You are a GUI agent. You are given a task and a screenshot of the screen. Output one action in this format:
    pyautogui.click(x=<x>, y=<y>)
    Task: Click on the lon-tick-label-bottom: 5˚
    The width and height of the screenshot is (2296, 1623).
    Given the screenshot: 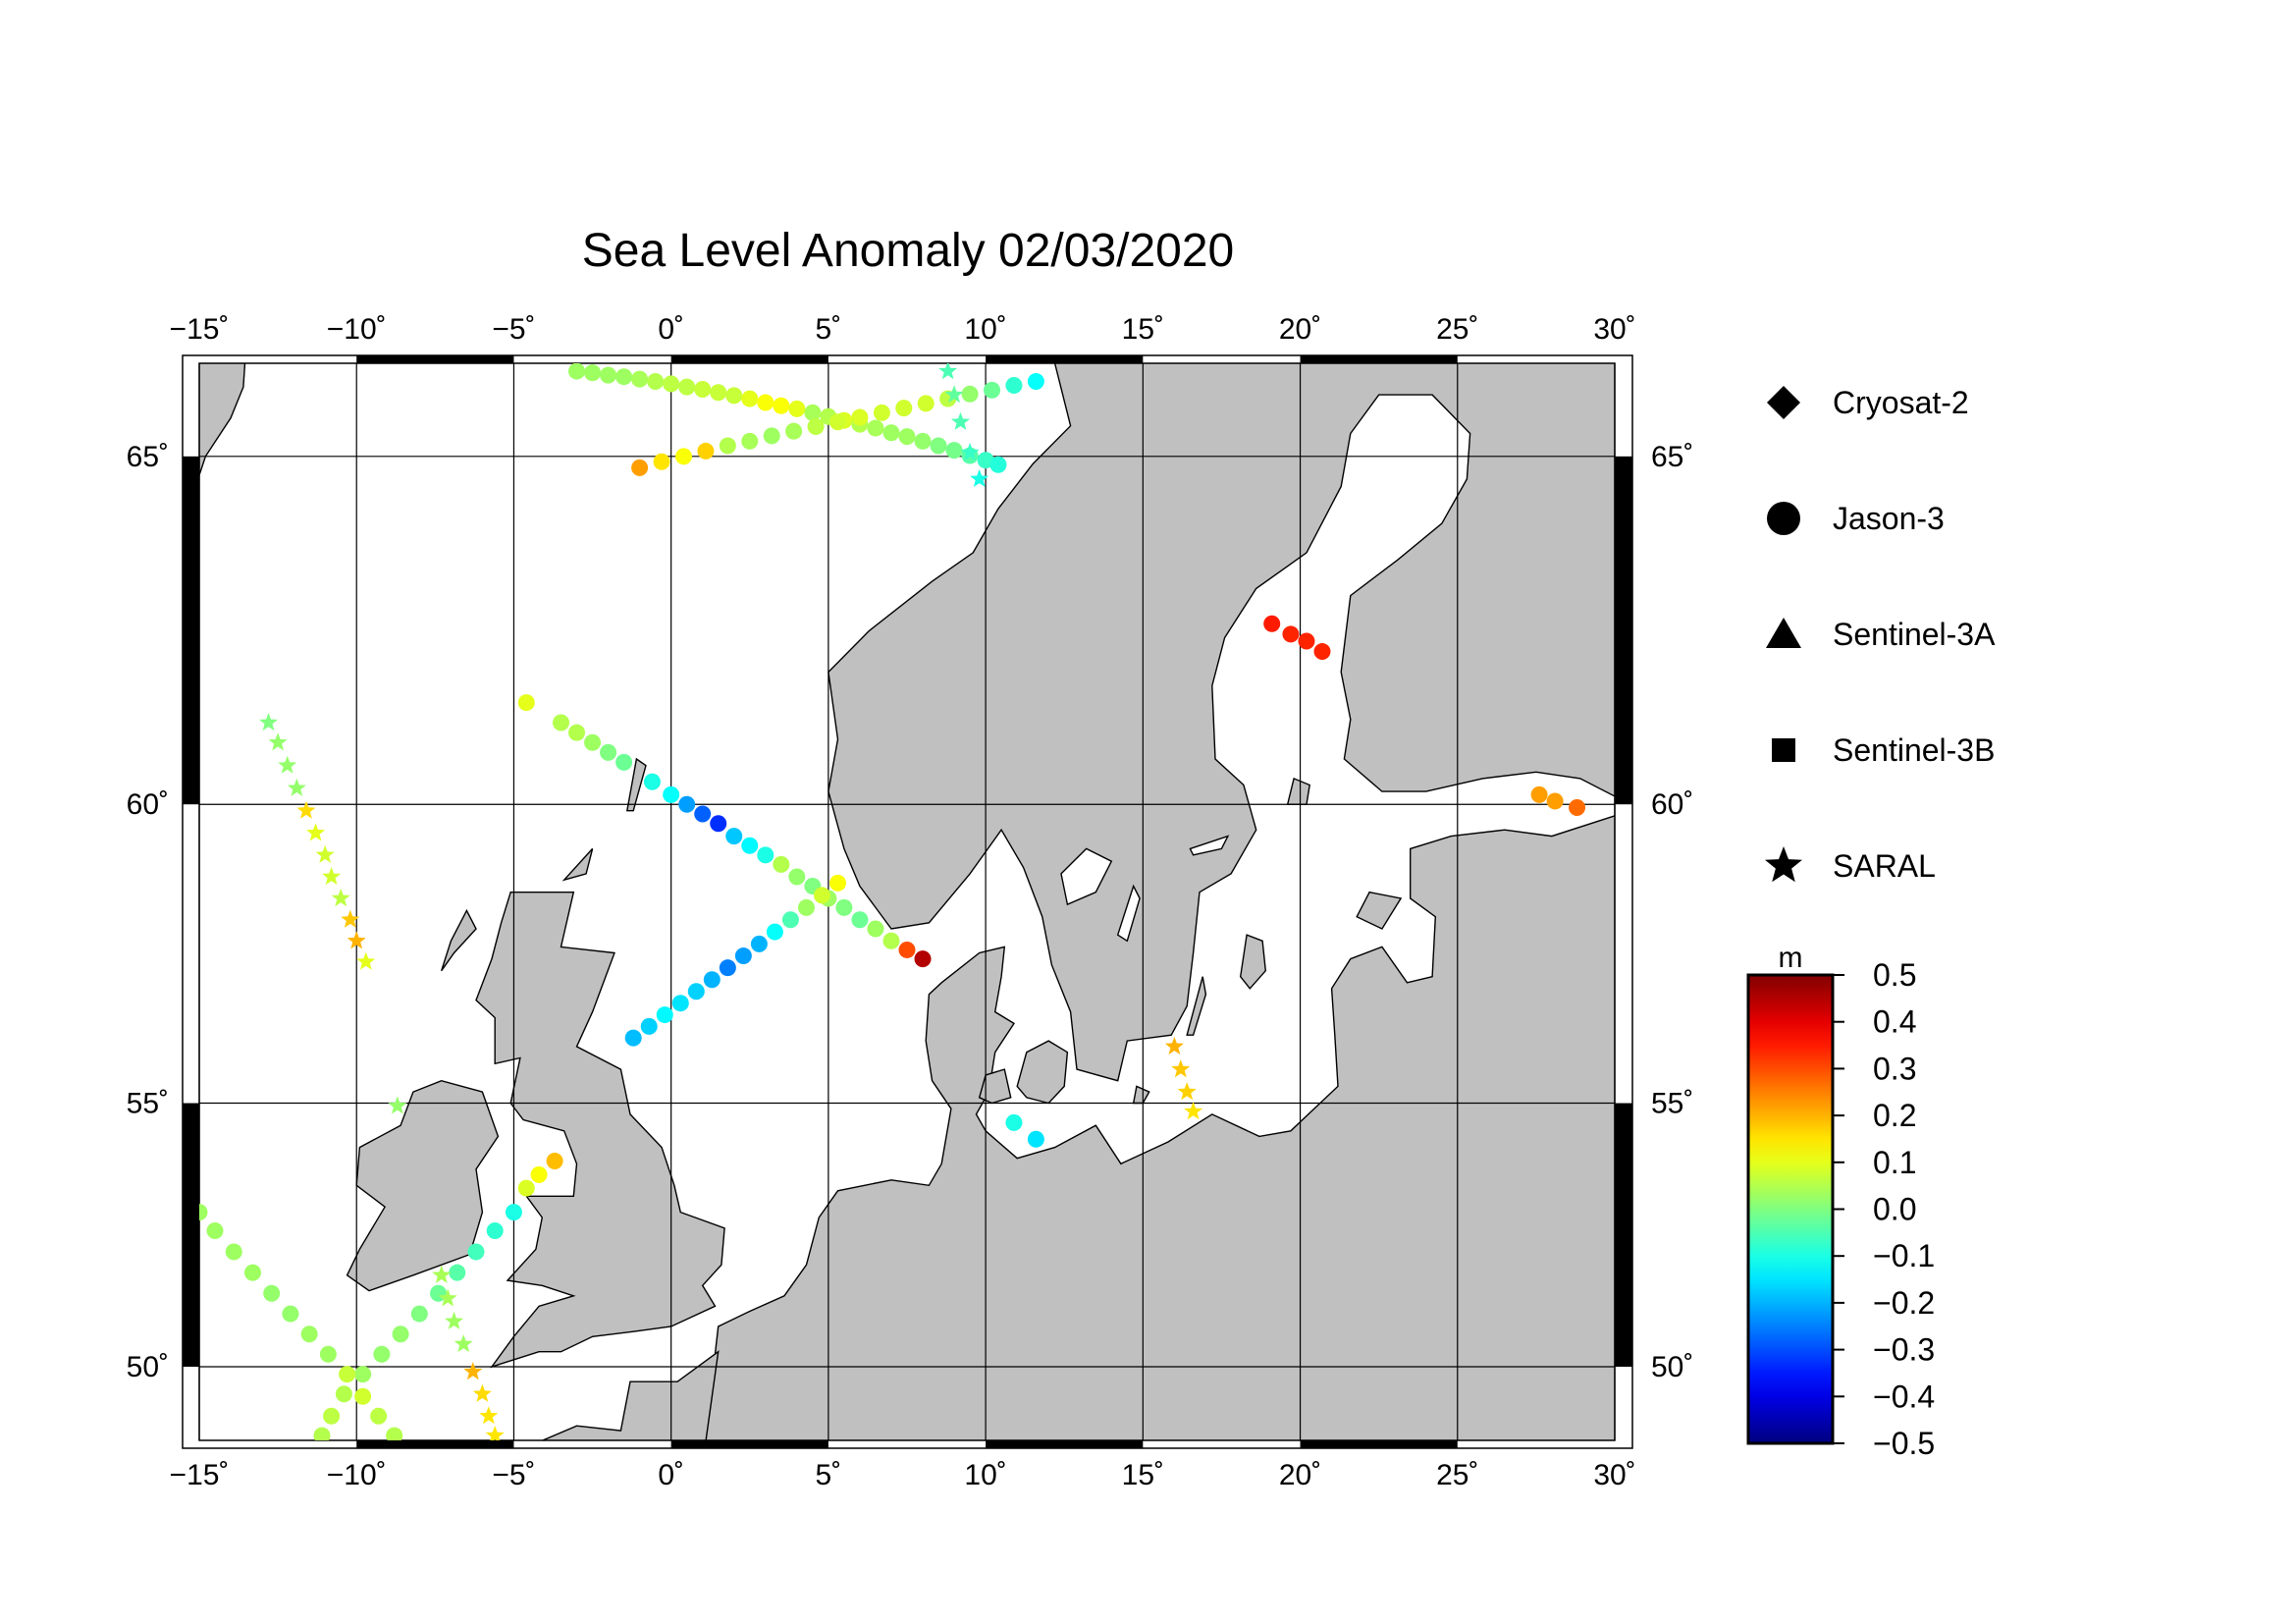 What is the action you would take?
    pyautogui.click(x=829, y=1475)
    